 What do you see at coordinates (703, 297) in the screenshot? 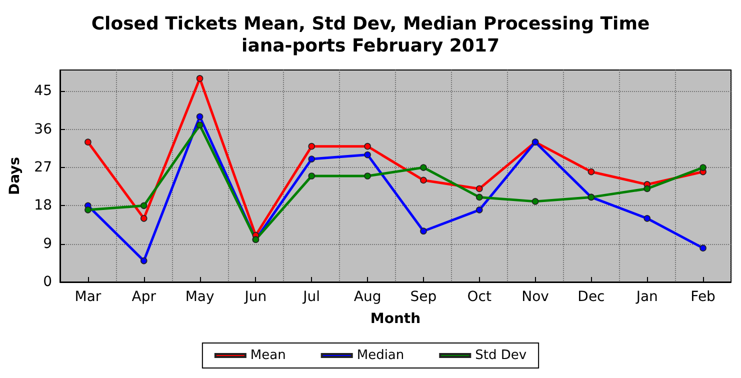
I see `x-tick-label: Feb` at bounding box center [703, 297].